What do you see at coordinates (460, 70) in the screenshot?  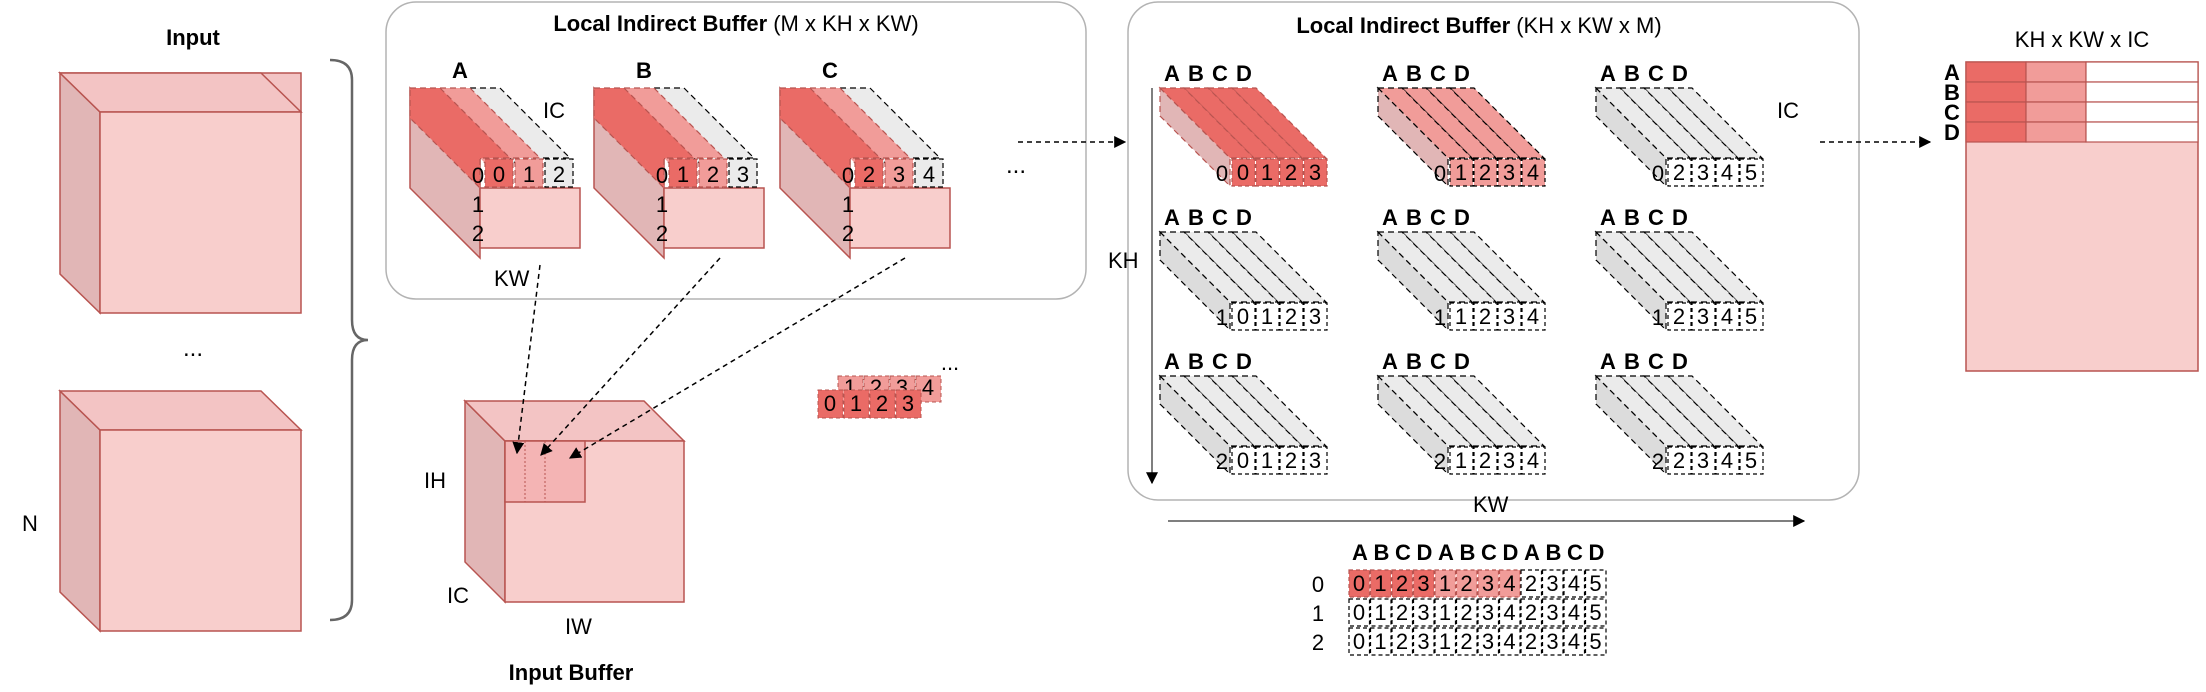 I see `lib1-block-letter: A` at bounding box center [460, 70].